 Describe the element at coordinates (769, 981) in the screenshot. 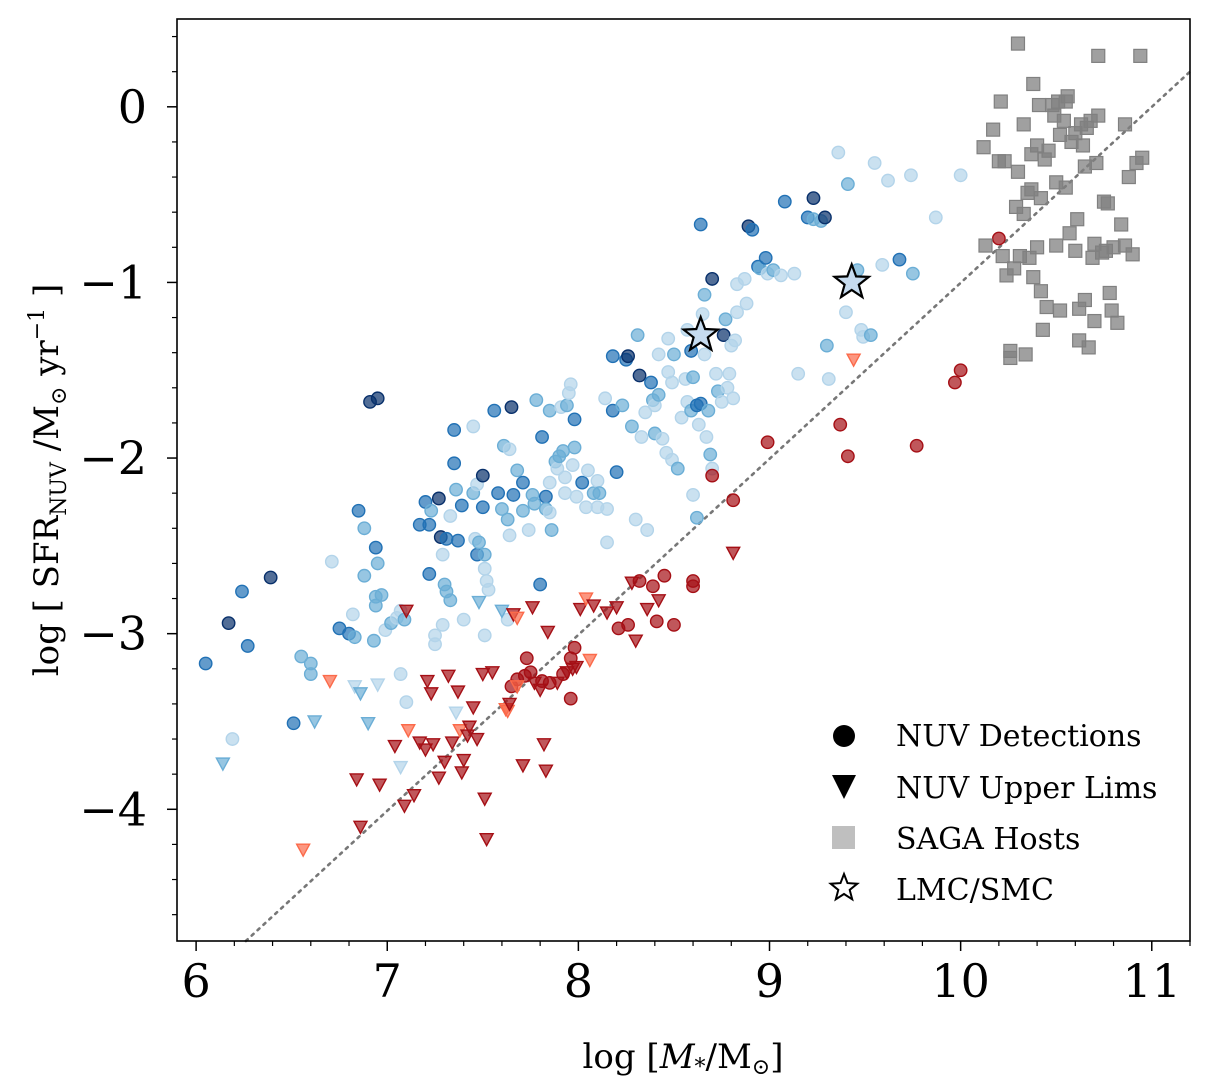

I see `x-tick-label: 9` at that location.